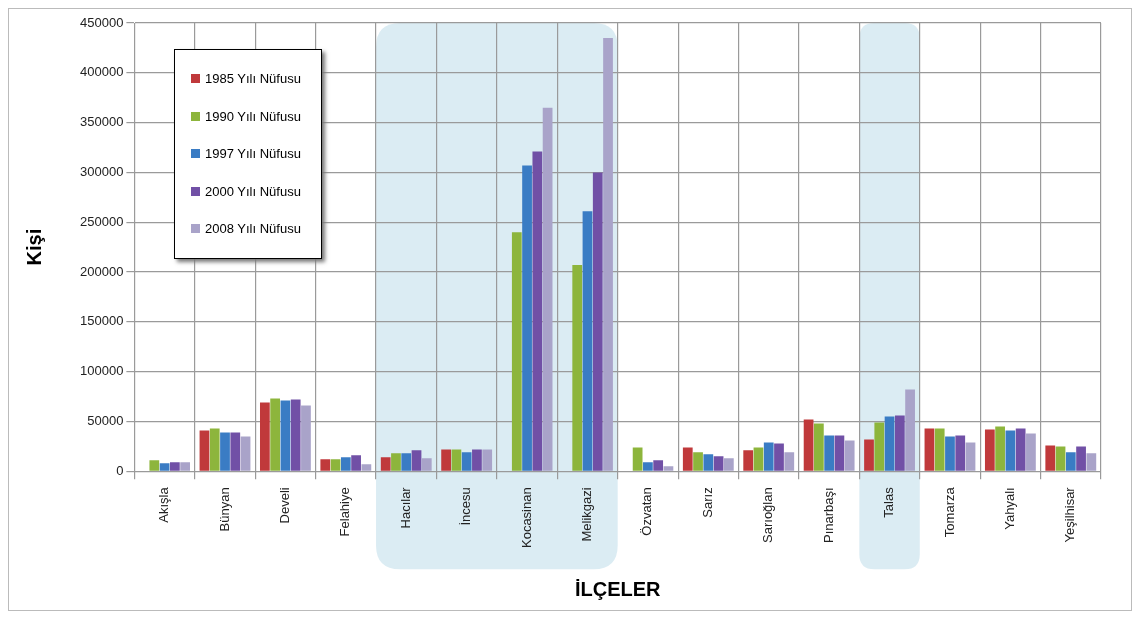 Image resolution: width=1140 pixels, height=619 pixels. What do you see at coordinates (33, 247) in the screenshot?
I see `y-axis-title: Kişi` at bounding box center [33, 247].